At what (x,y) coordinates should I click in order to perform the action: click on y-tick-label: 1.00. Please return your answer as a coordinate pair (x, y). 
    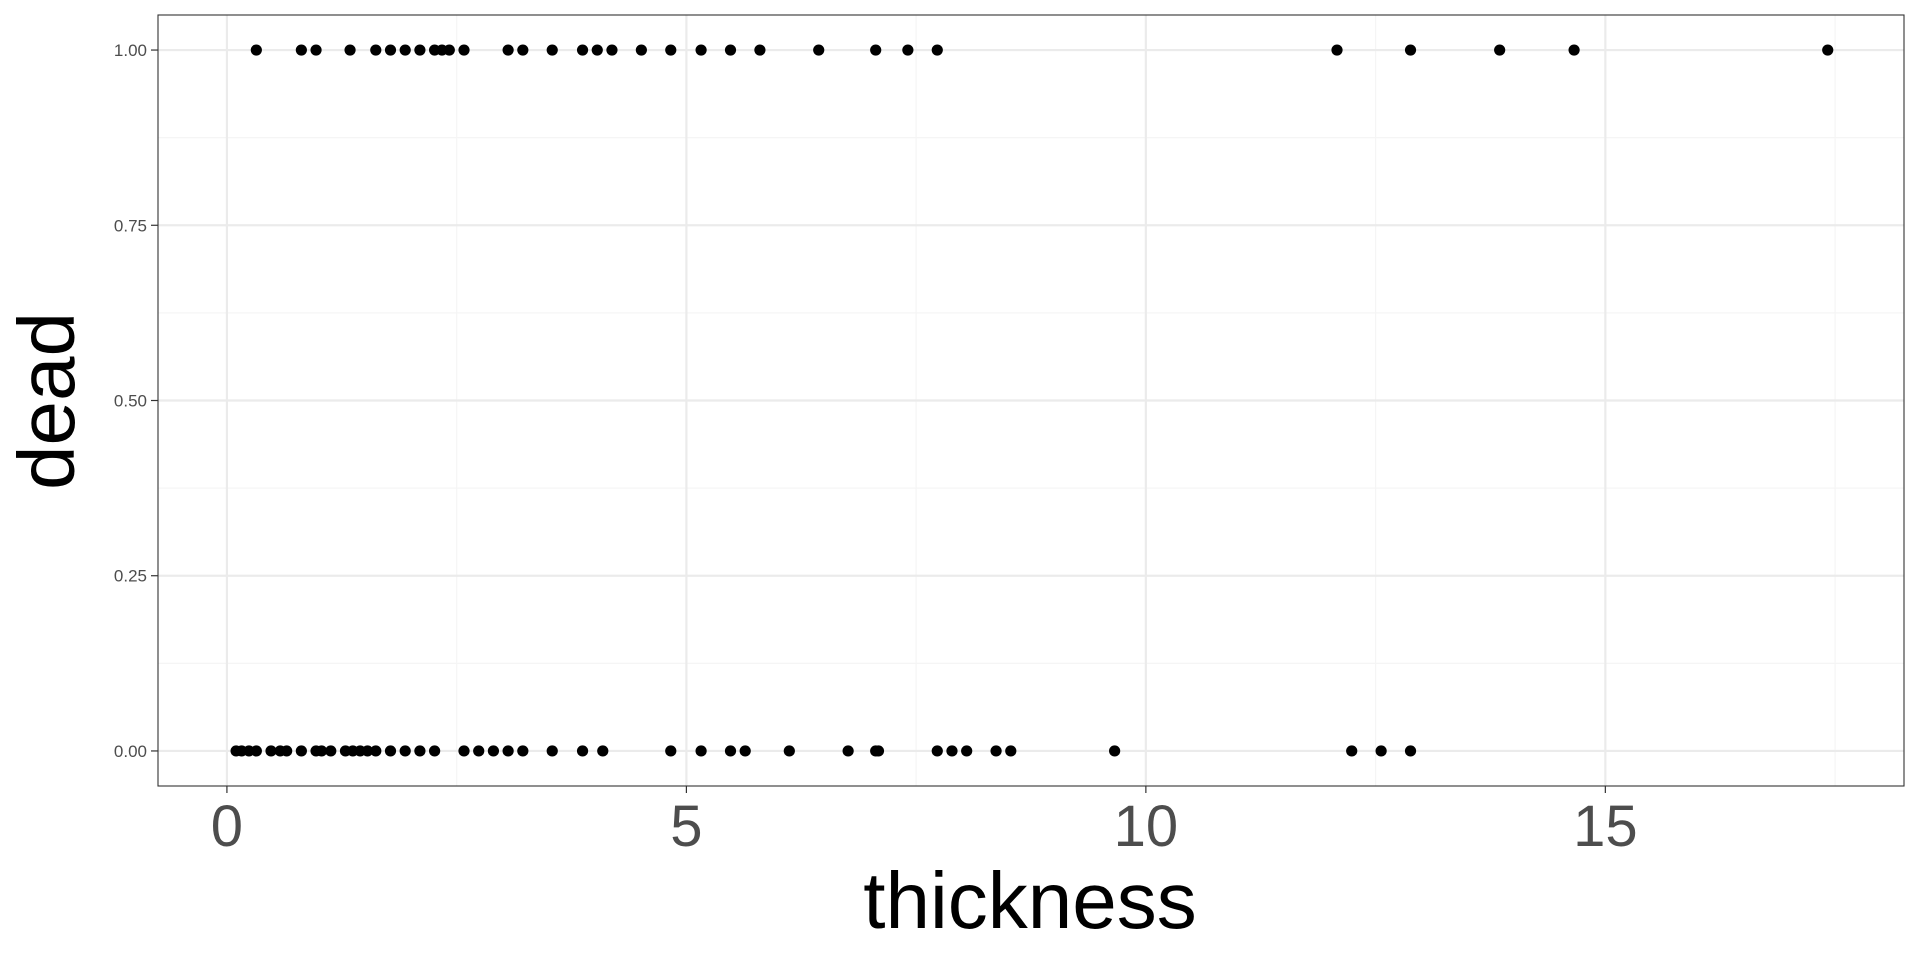
    Looking at the image, I should click on (130, 50).